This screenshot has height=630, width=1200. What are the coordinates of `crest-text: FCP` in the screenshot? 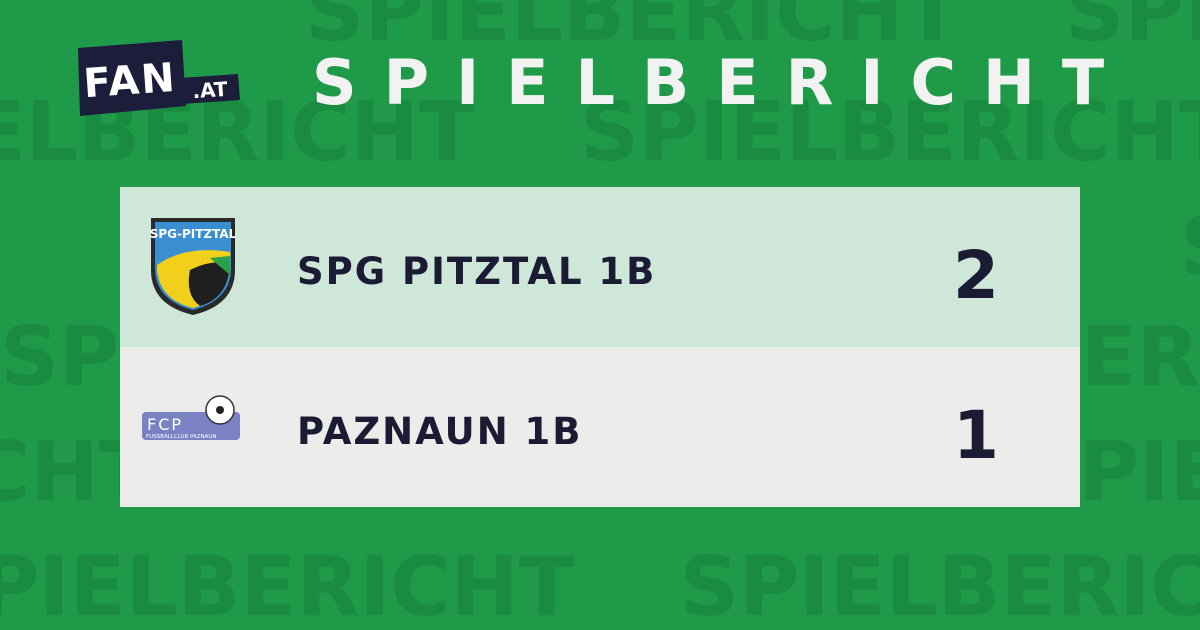 It's located at (165, 424).